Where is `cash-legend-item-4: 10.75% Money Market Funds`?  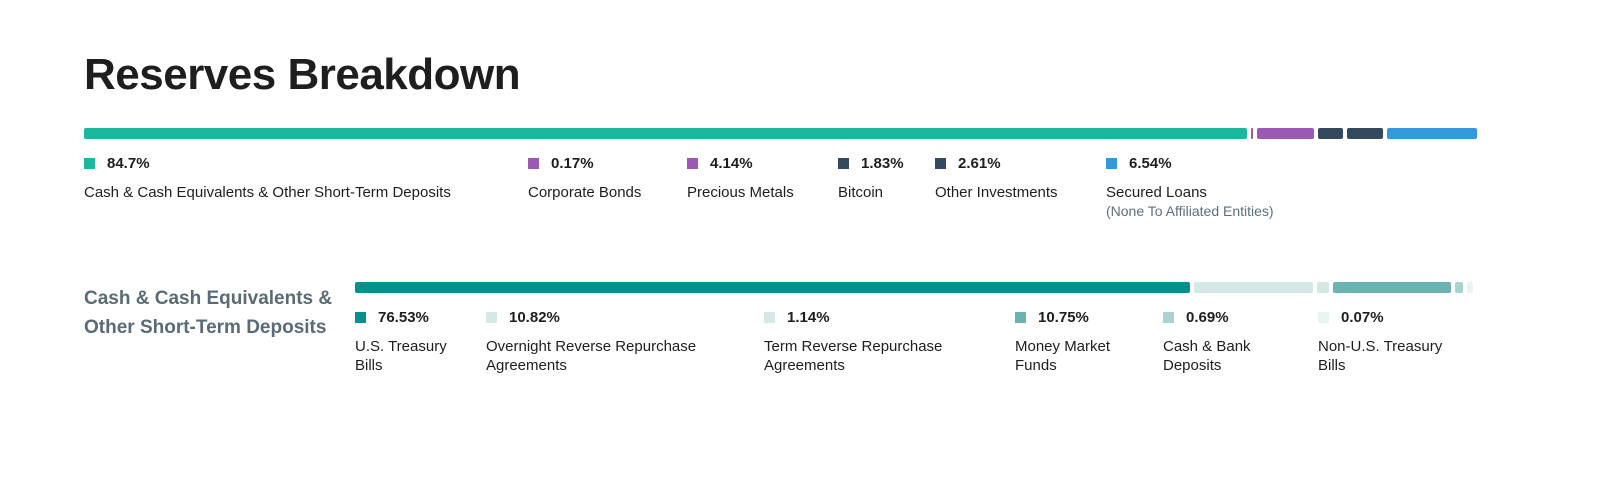
cash-legend-item-4: 10.75% Money Market Funds is located at coordinates (1080, 341).